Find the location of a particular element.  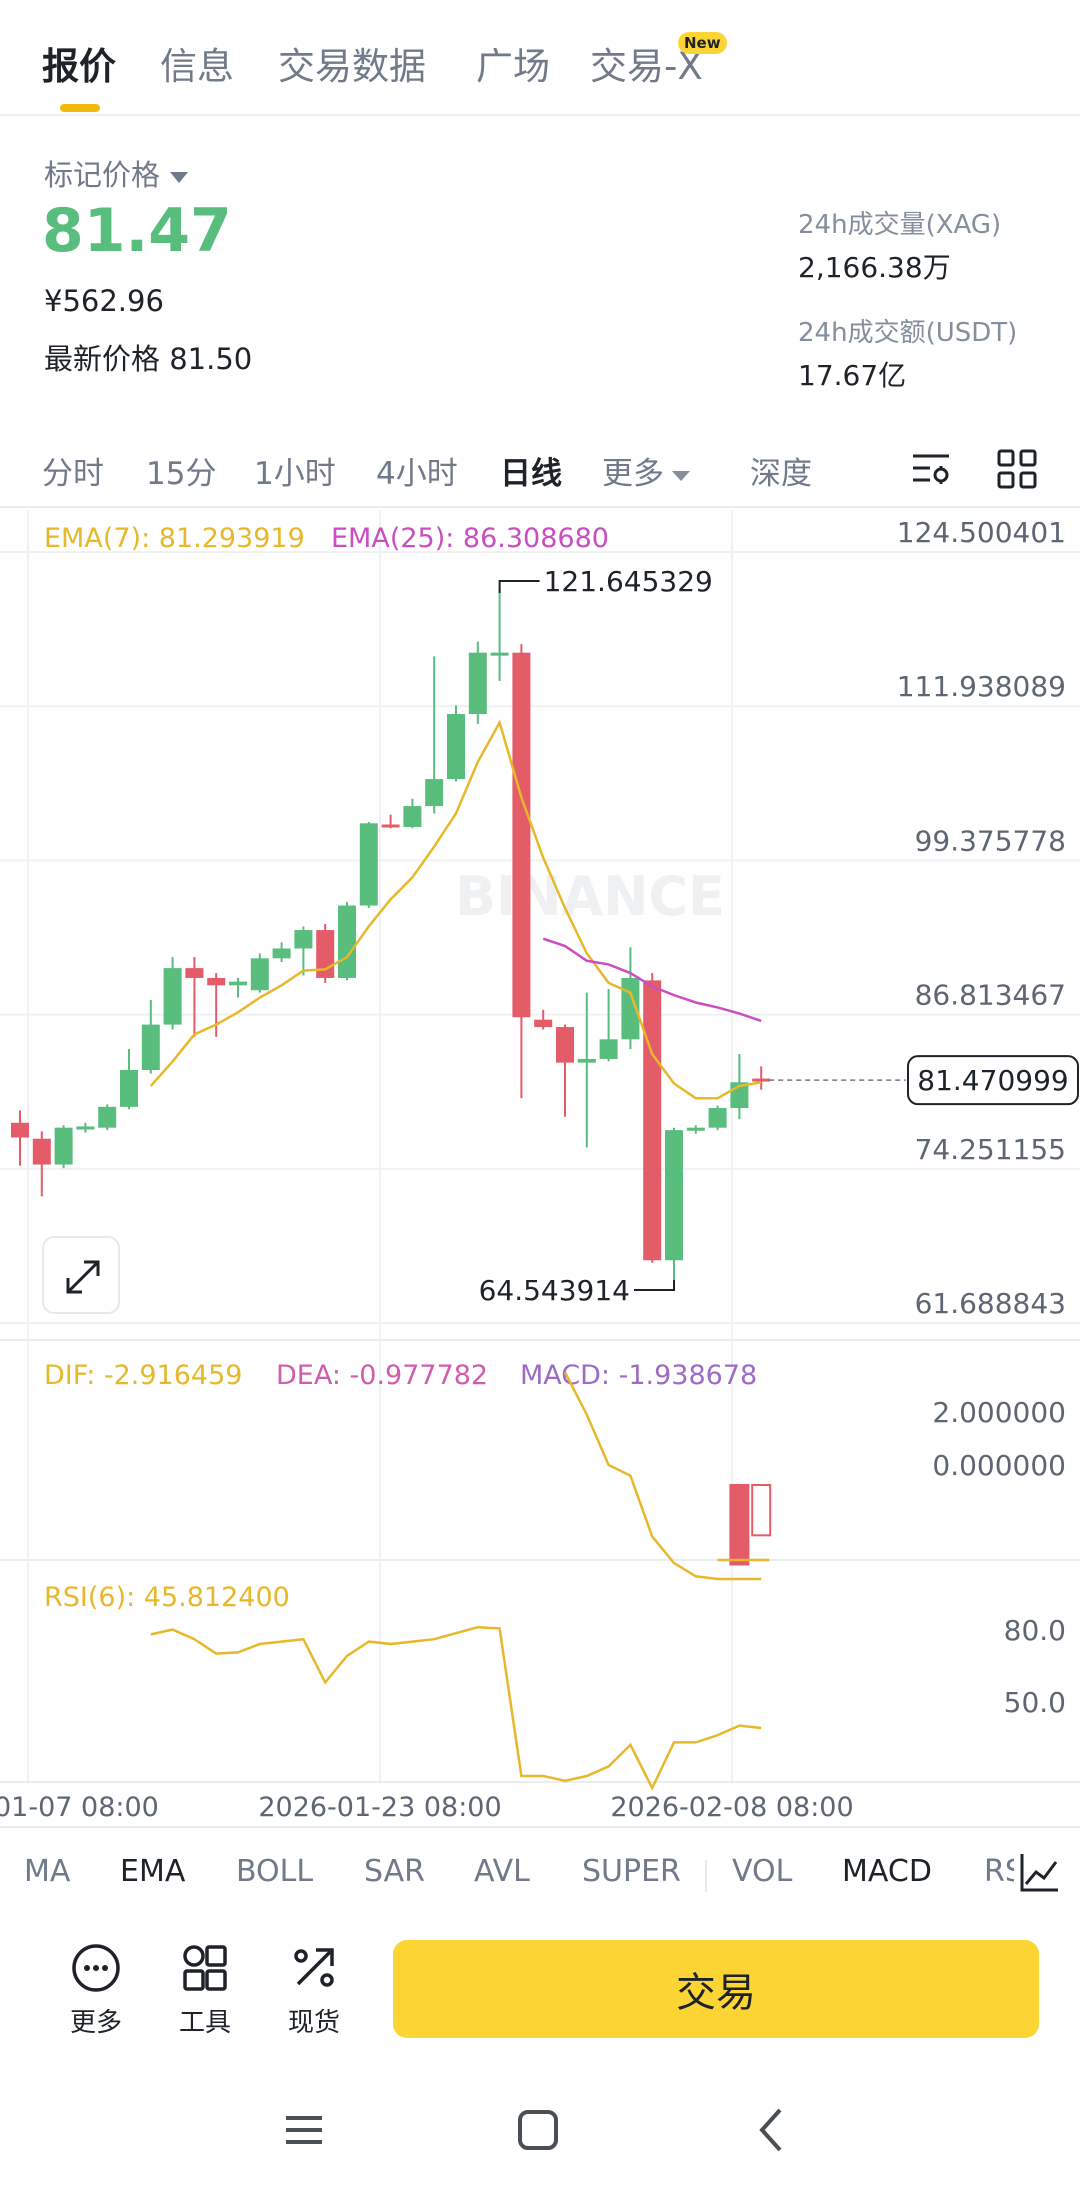

new-badge: New is located at coordinates (702, 43).